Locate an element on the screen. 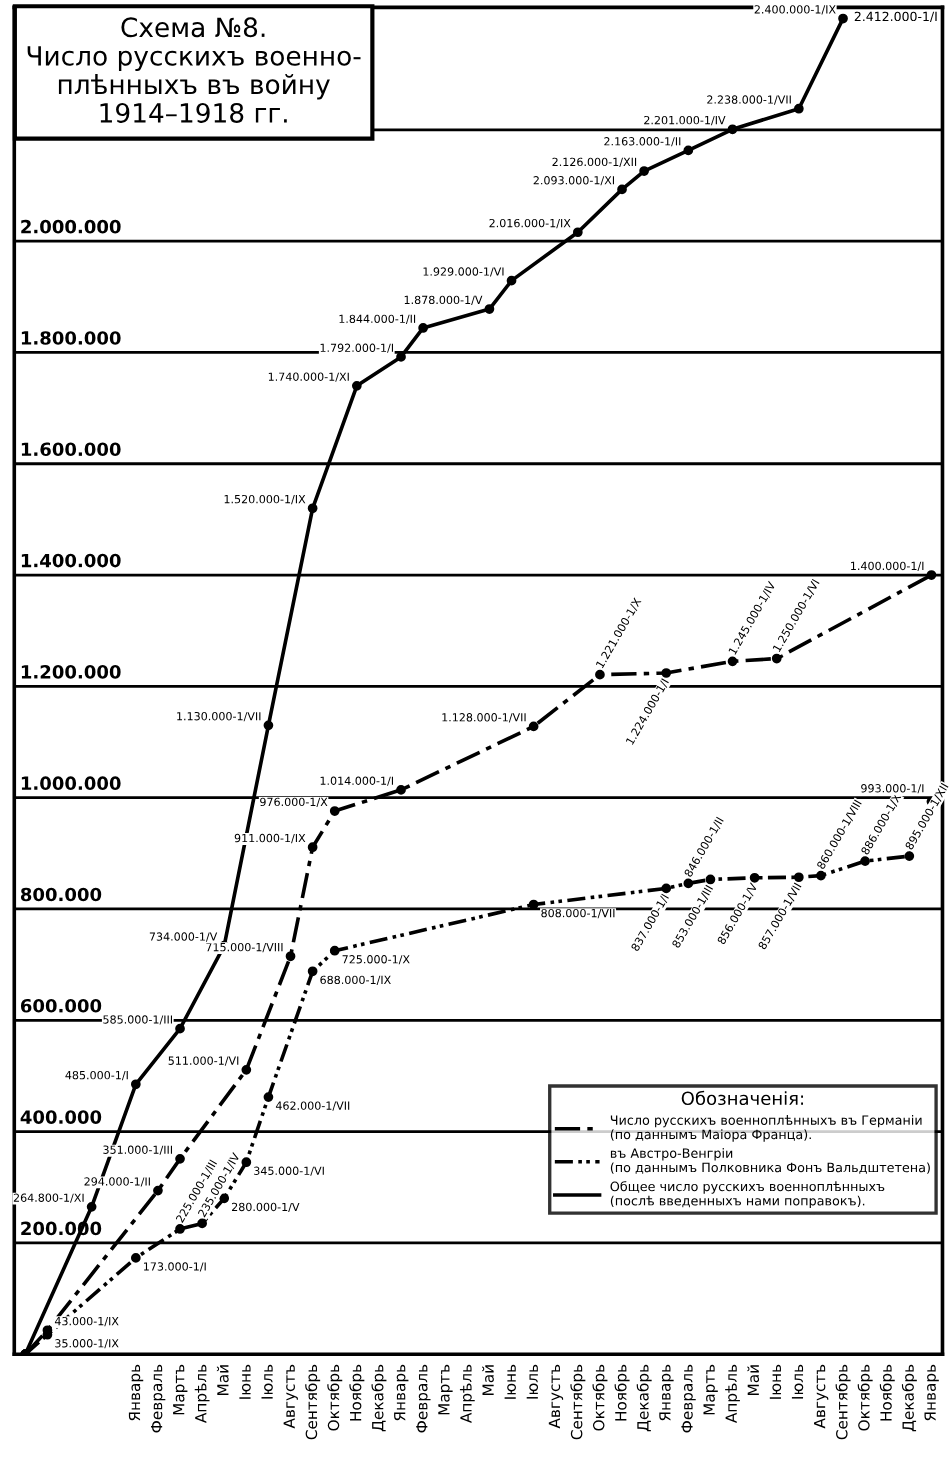  y-tick-label: 600.000 is located at coordinates (61, 1005).